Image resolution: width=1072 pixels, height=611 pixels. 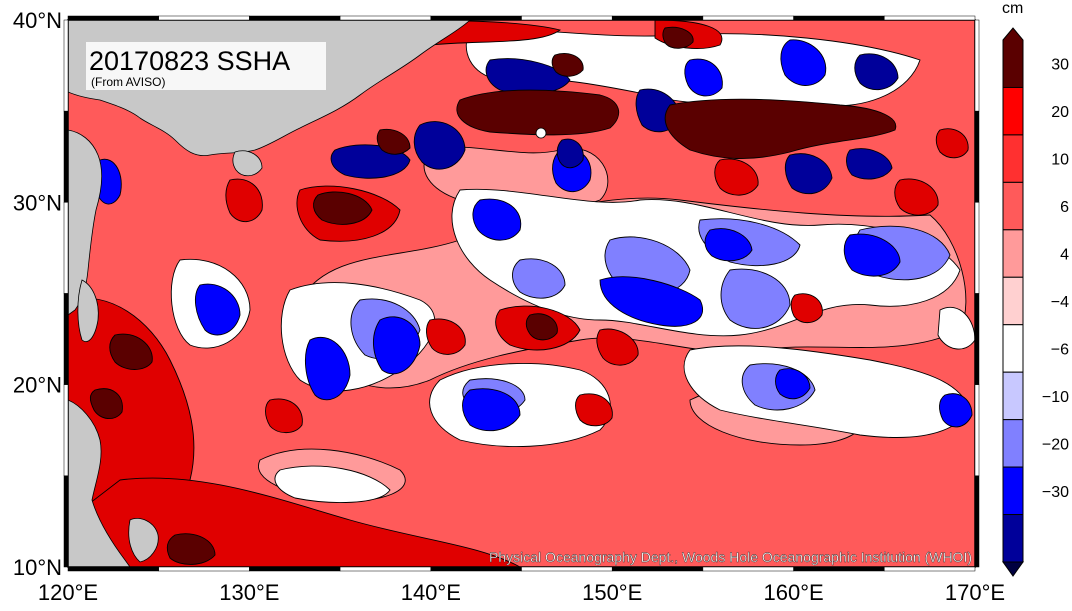 I want to click on longitude-label: 140°E, so click(x=431, y=592).